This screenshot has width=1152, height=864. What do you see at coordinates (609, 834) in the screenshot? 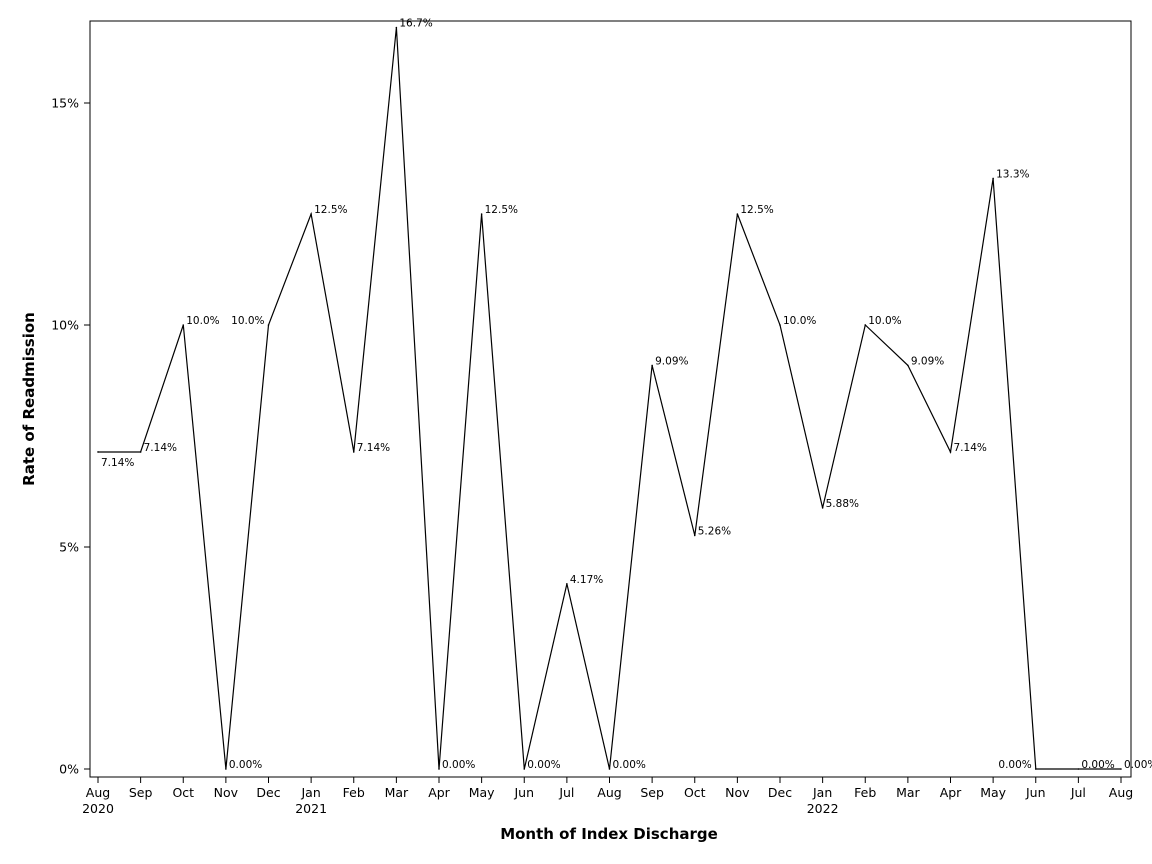
I see `x-axis-title: Month of Index Discharge` at bounding box center [609, 834].